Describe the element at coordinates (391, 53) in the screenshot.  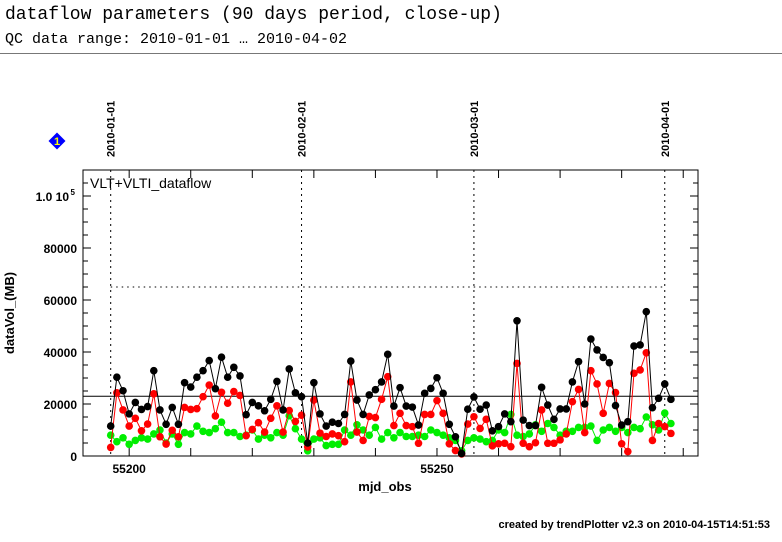
I see `header-divider` at that location.